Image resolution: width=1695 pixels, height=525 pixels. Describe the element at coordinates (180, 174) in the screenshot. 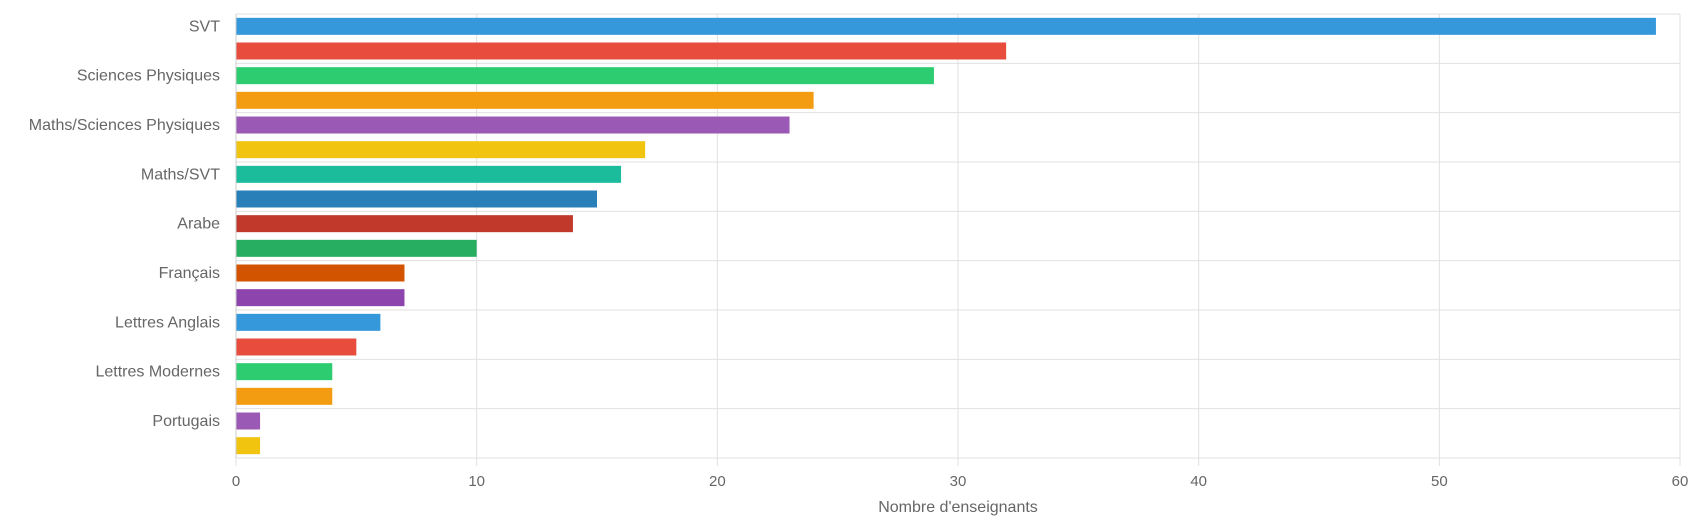

I see `y-category-label: Maths/SVT` at that location.